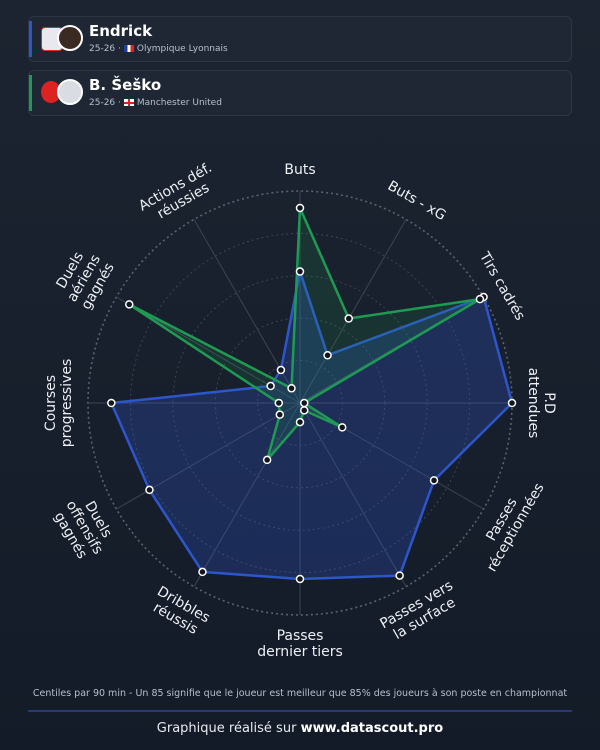 The height and width of the screenshot is (750, 600). What do you see at coordinates (533, 403) in the screenshot?
I see `axis-label-line: attendues` at bounding box center [533, 403].